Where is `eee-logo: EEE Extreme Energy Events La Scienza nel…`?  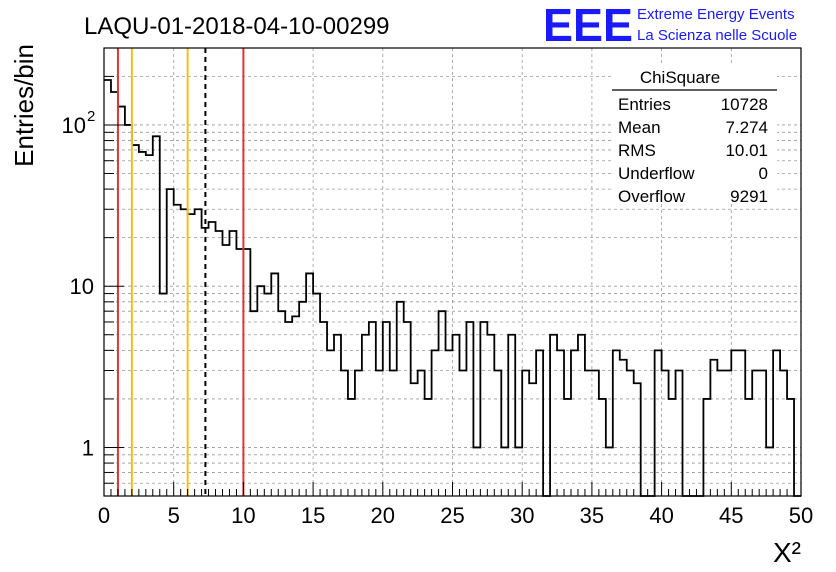
eee-logo: EEE Extreme Energy Events La Scienza nel… is located at coordinates (670, 25).